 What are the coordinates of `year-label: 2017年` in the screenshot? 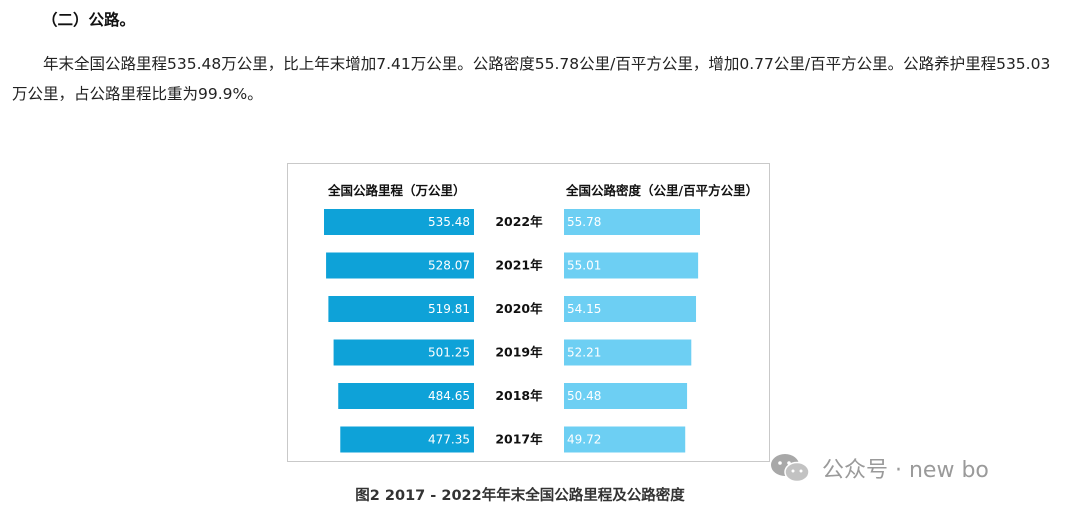 It's located at (519, 439).